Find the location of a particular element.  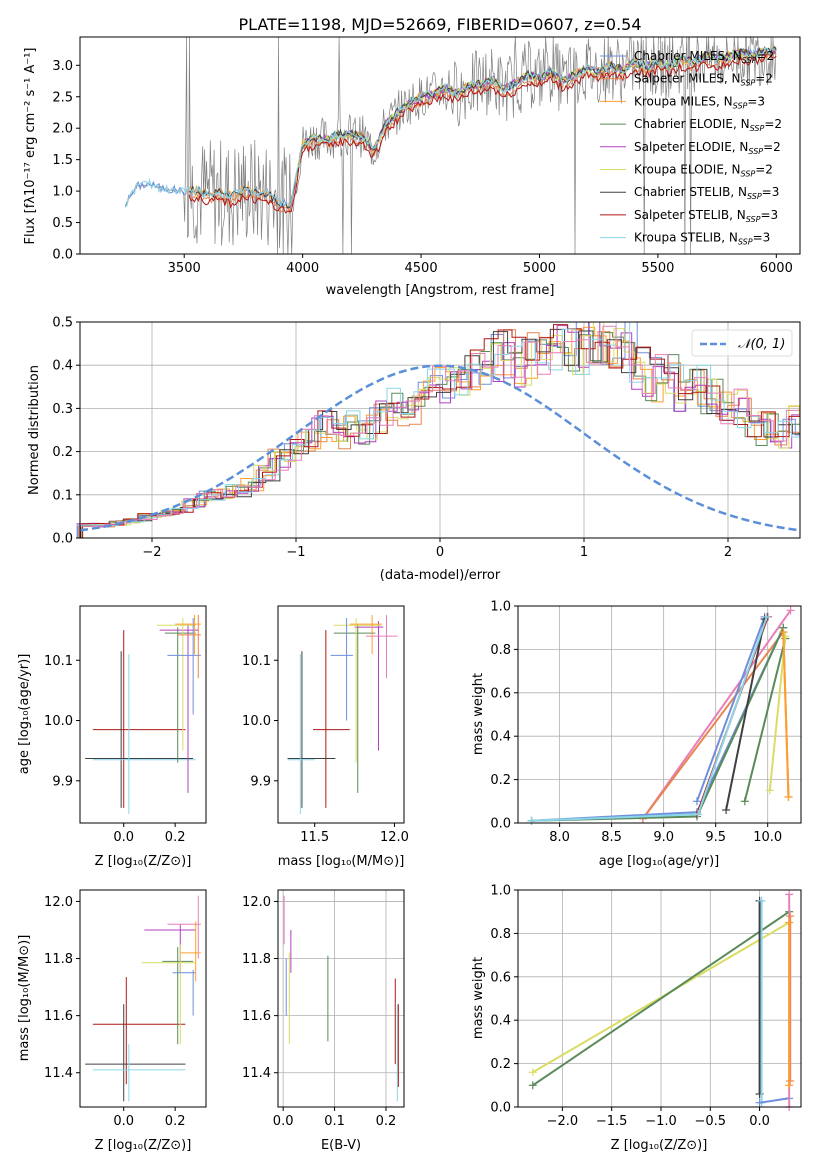

mass-vs-z-frame is located at coordinates (143, 998).